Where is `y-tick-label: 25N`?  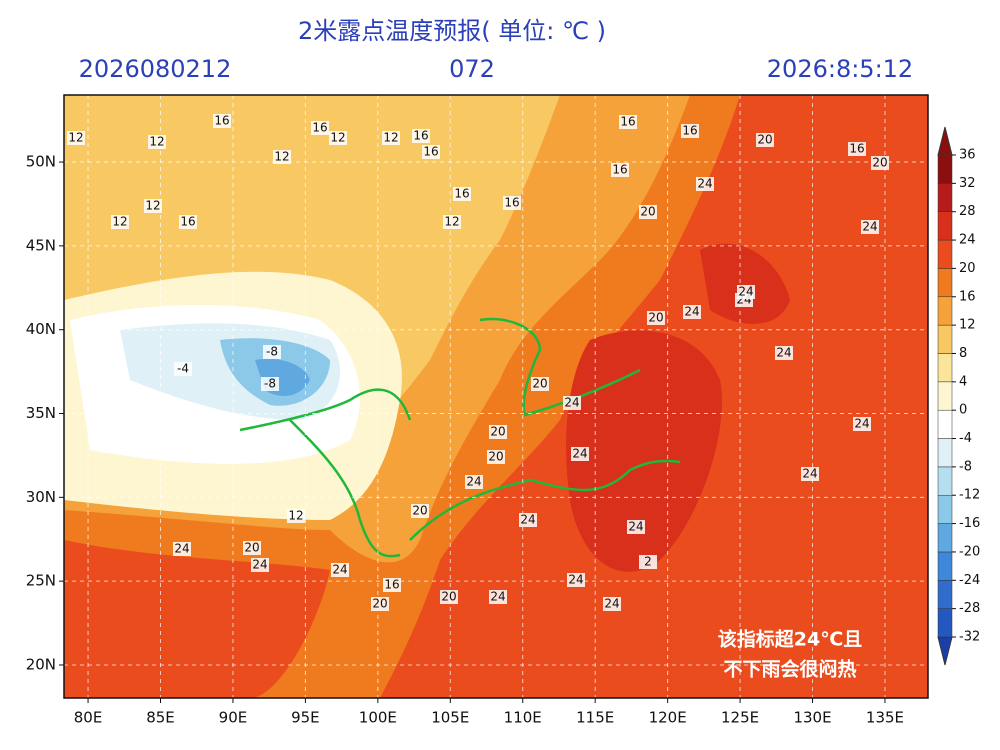 y-tick-label: 25N is located at coordinates (41, 581).